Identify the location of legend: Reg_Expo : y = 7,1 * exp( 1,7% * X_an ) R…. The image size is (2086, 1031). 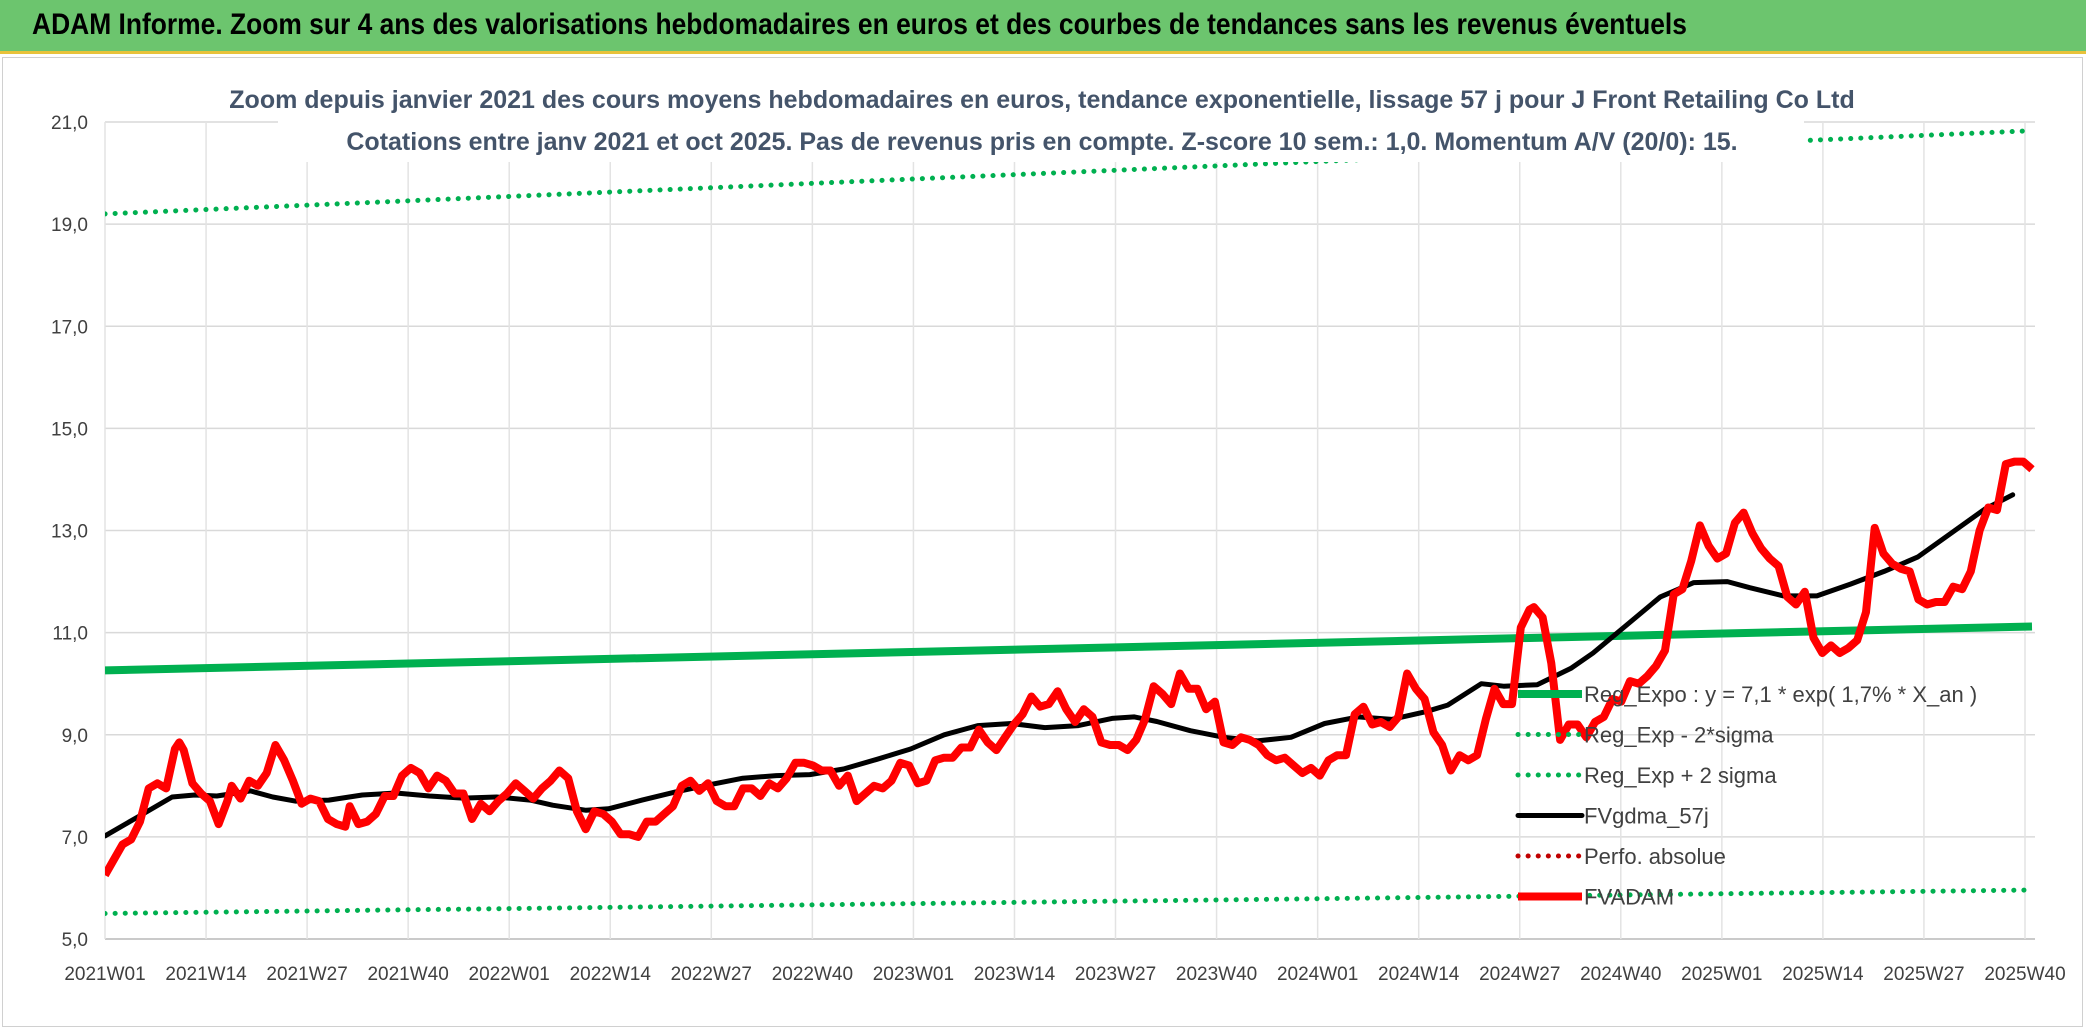
(1746, 796).